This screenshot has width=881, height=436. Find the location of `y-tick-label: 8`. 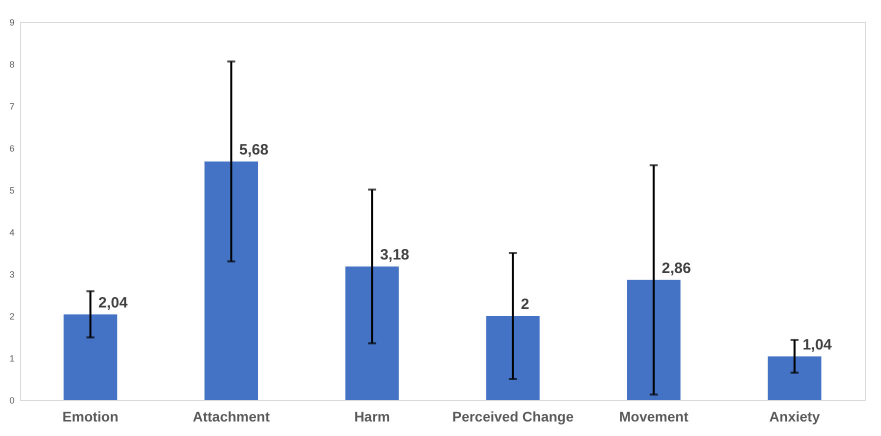

y-tick-label: 8 is located at coordinates (11, 65).